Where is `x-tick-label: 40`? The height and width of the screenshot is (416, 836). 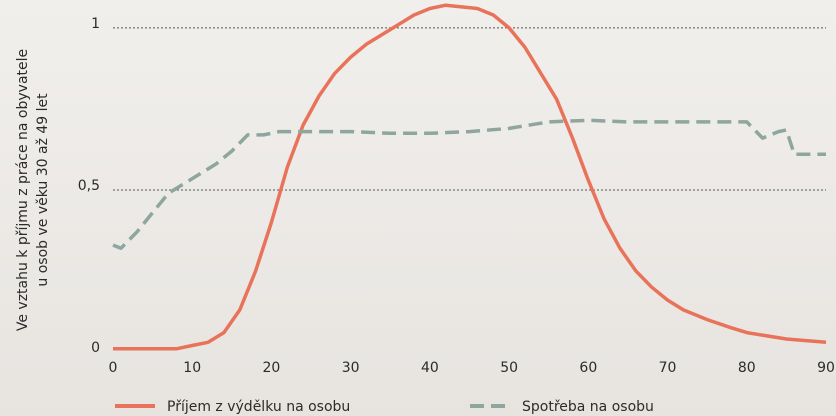
x-tick-label: 40 is located at coordinates (430, 368).